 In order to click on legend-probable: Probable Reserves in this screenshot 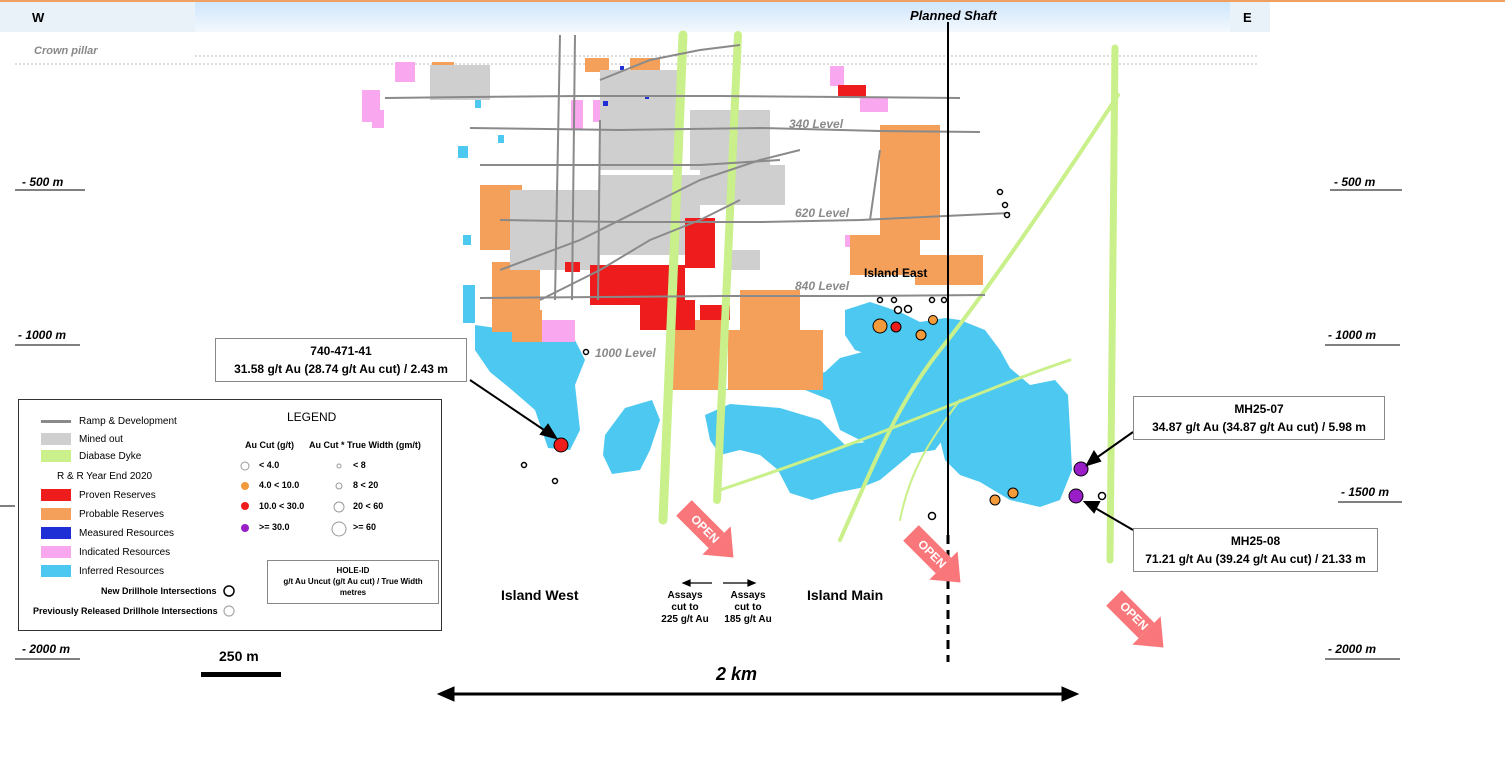, I will do `click(102, 514)`.